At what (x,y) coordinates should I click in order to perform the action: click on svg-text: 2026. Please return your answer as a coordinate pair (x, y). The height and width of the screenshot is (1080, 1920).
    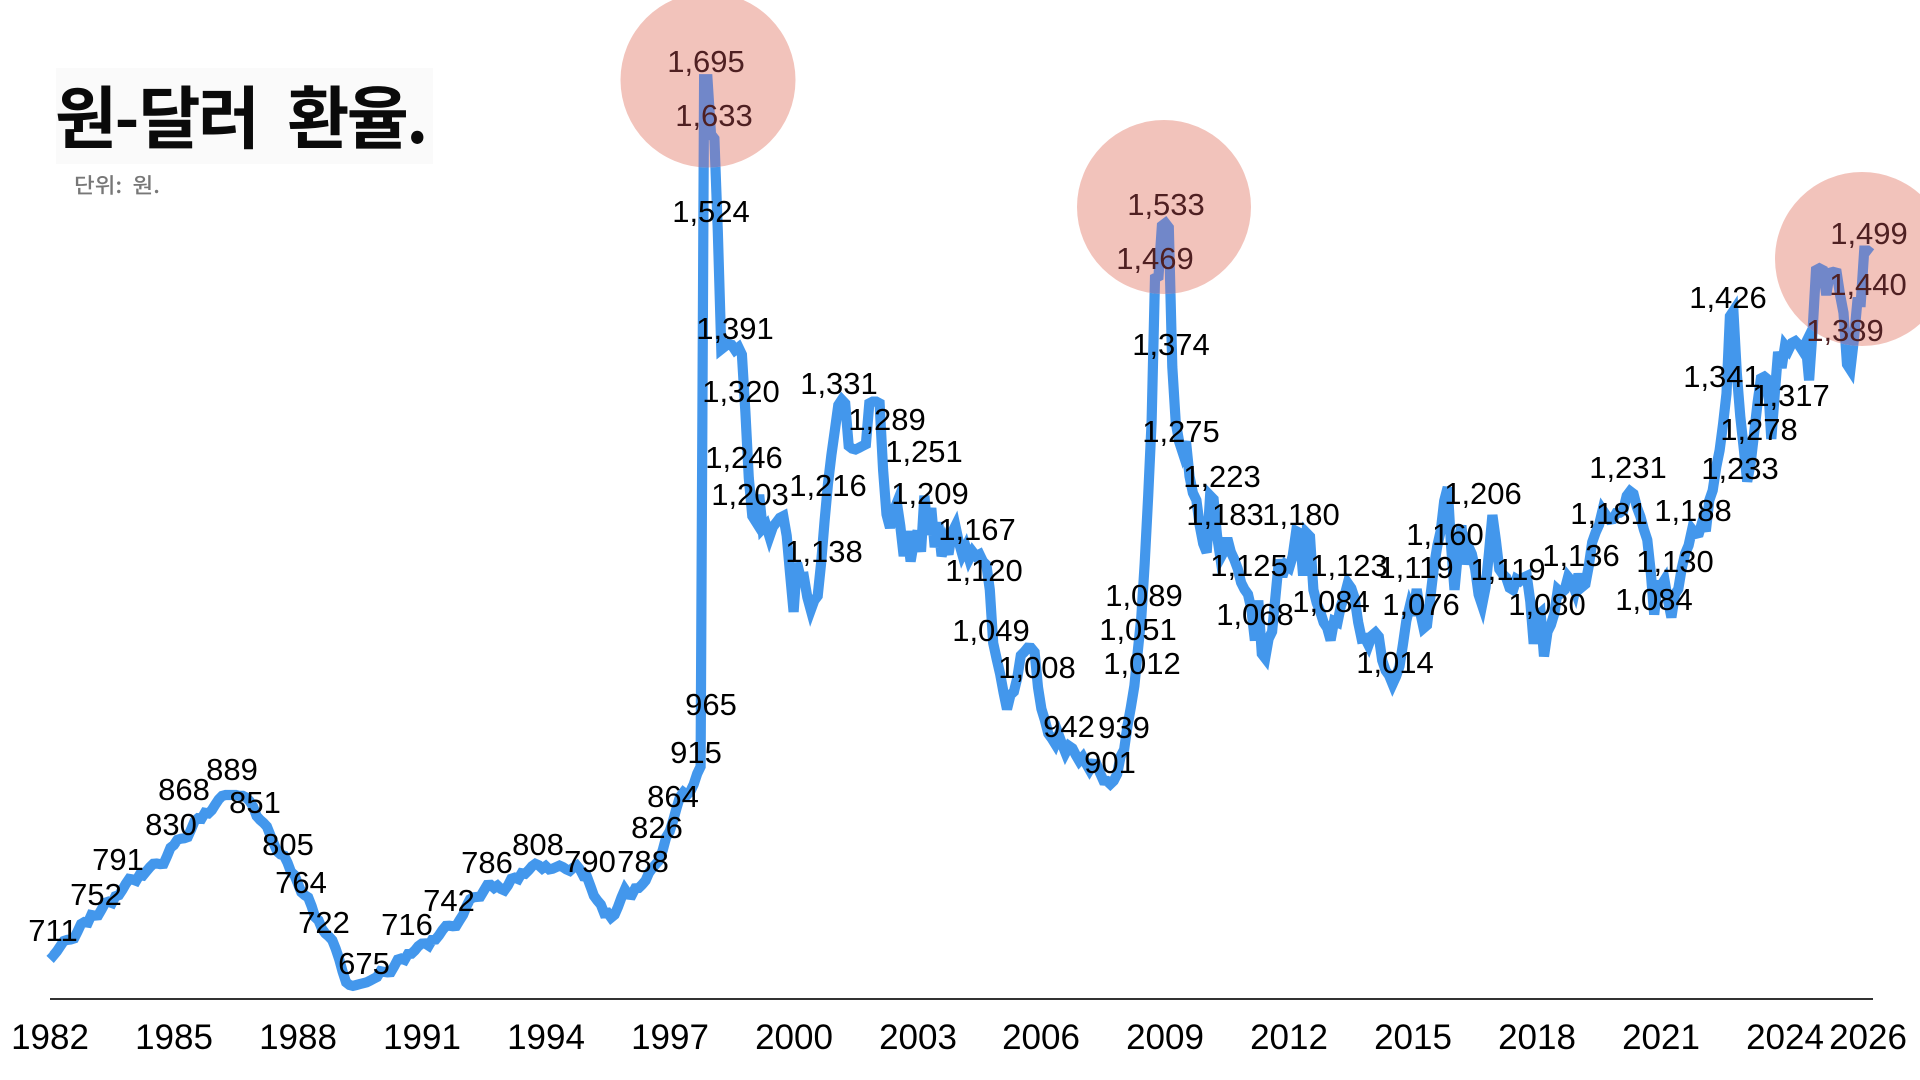
    Looking at the image, I should click on (1868, 1037).